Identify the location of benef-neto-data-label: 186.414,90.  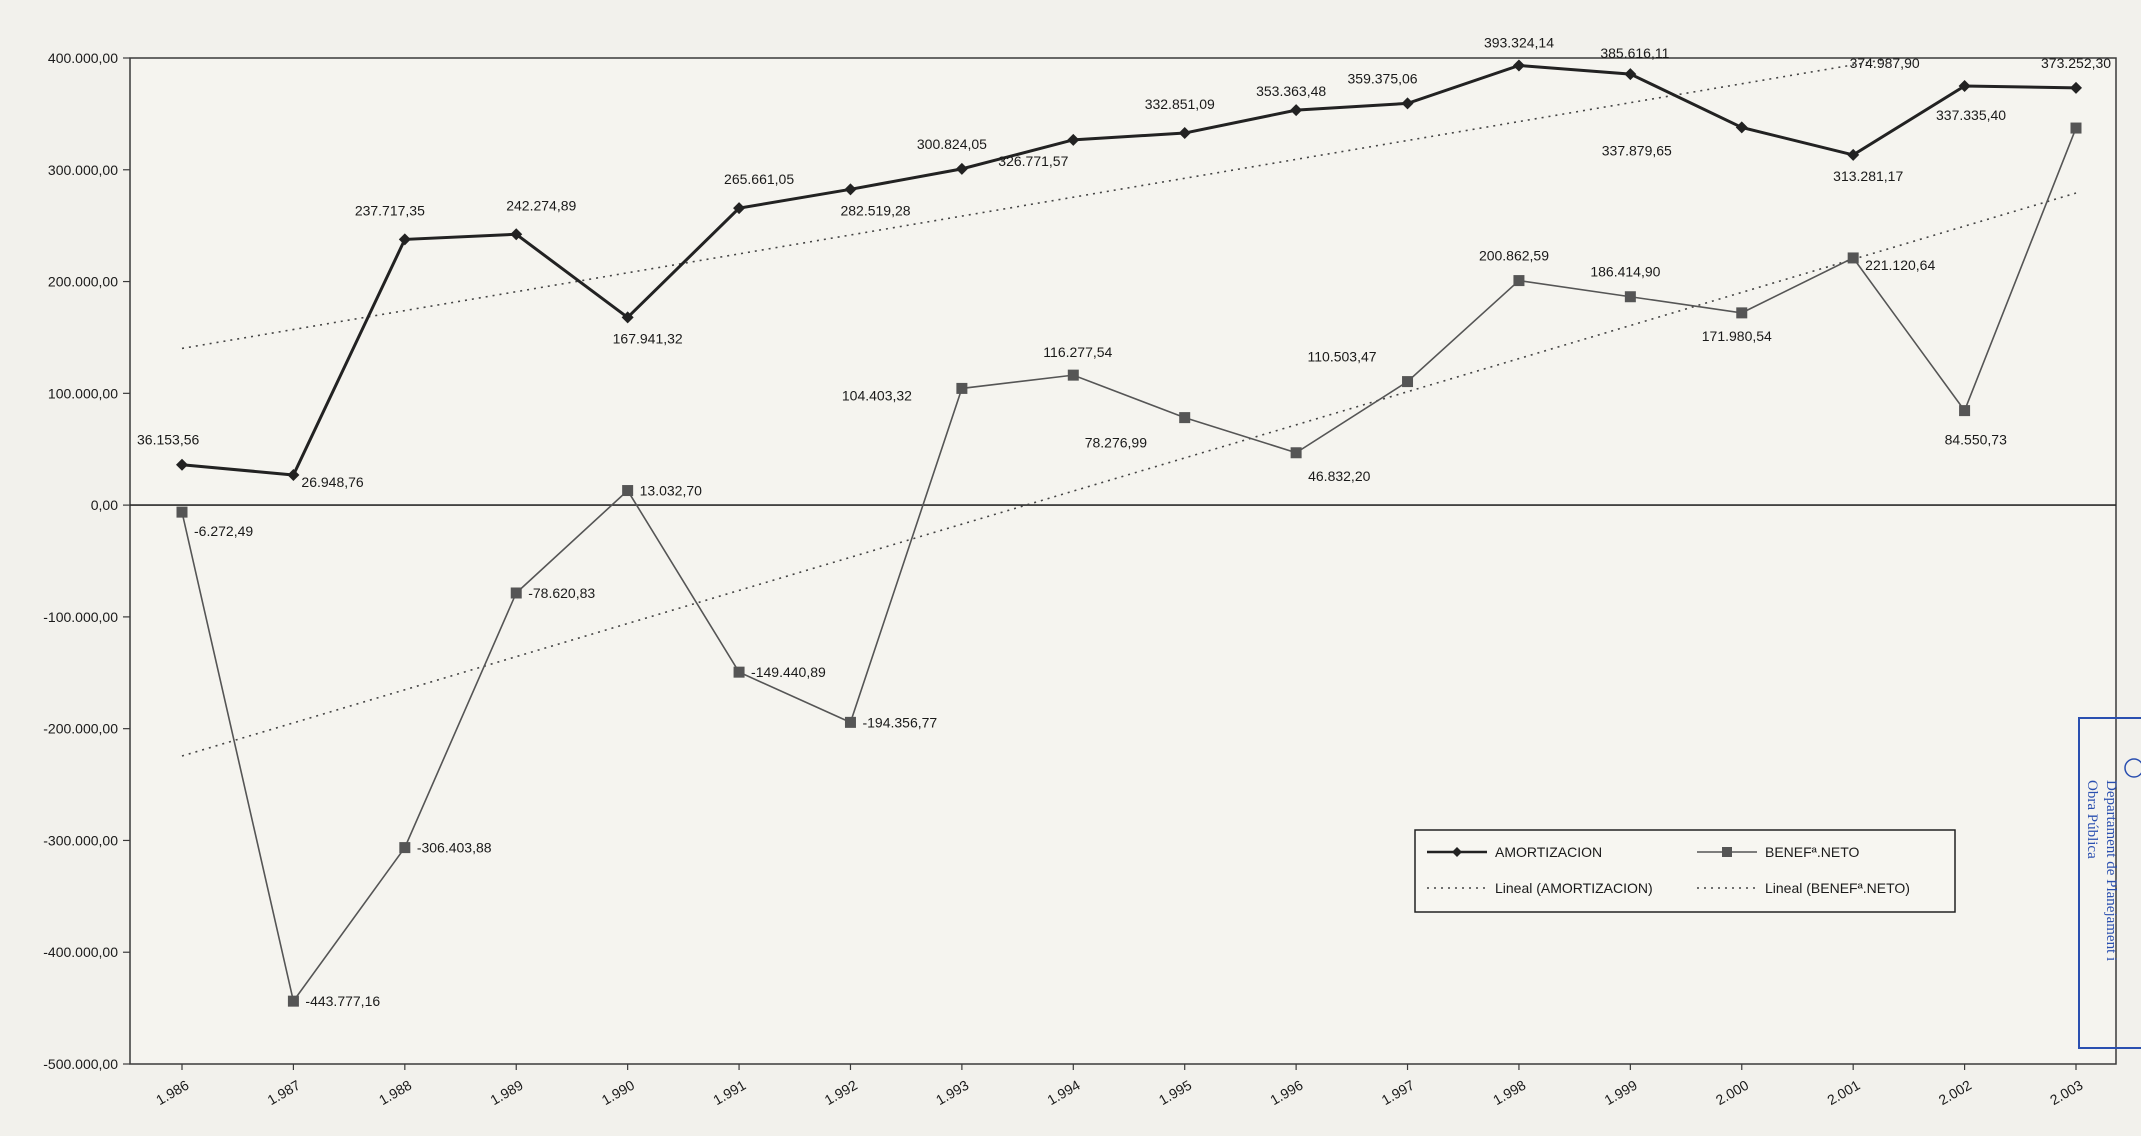
(1625, 272).